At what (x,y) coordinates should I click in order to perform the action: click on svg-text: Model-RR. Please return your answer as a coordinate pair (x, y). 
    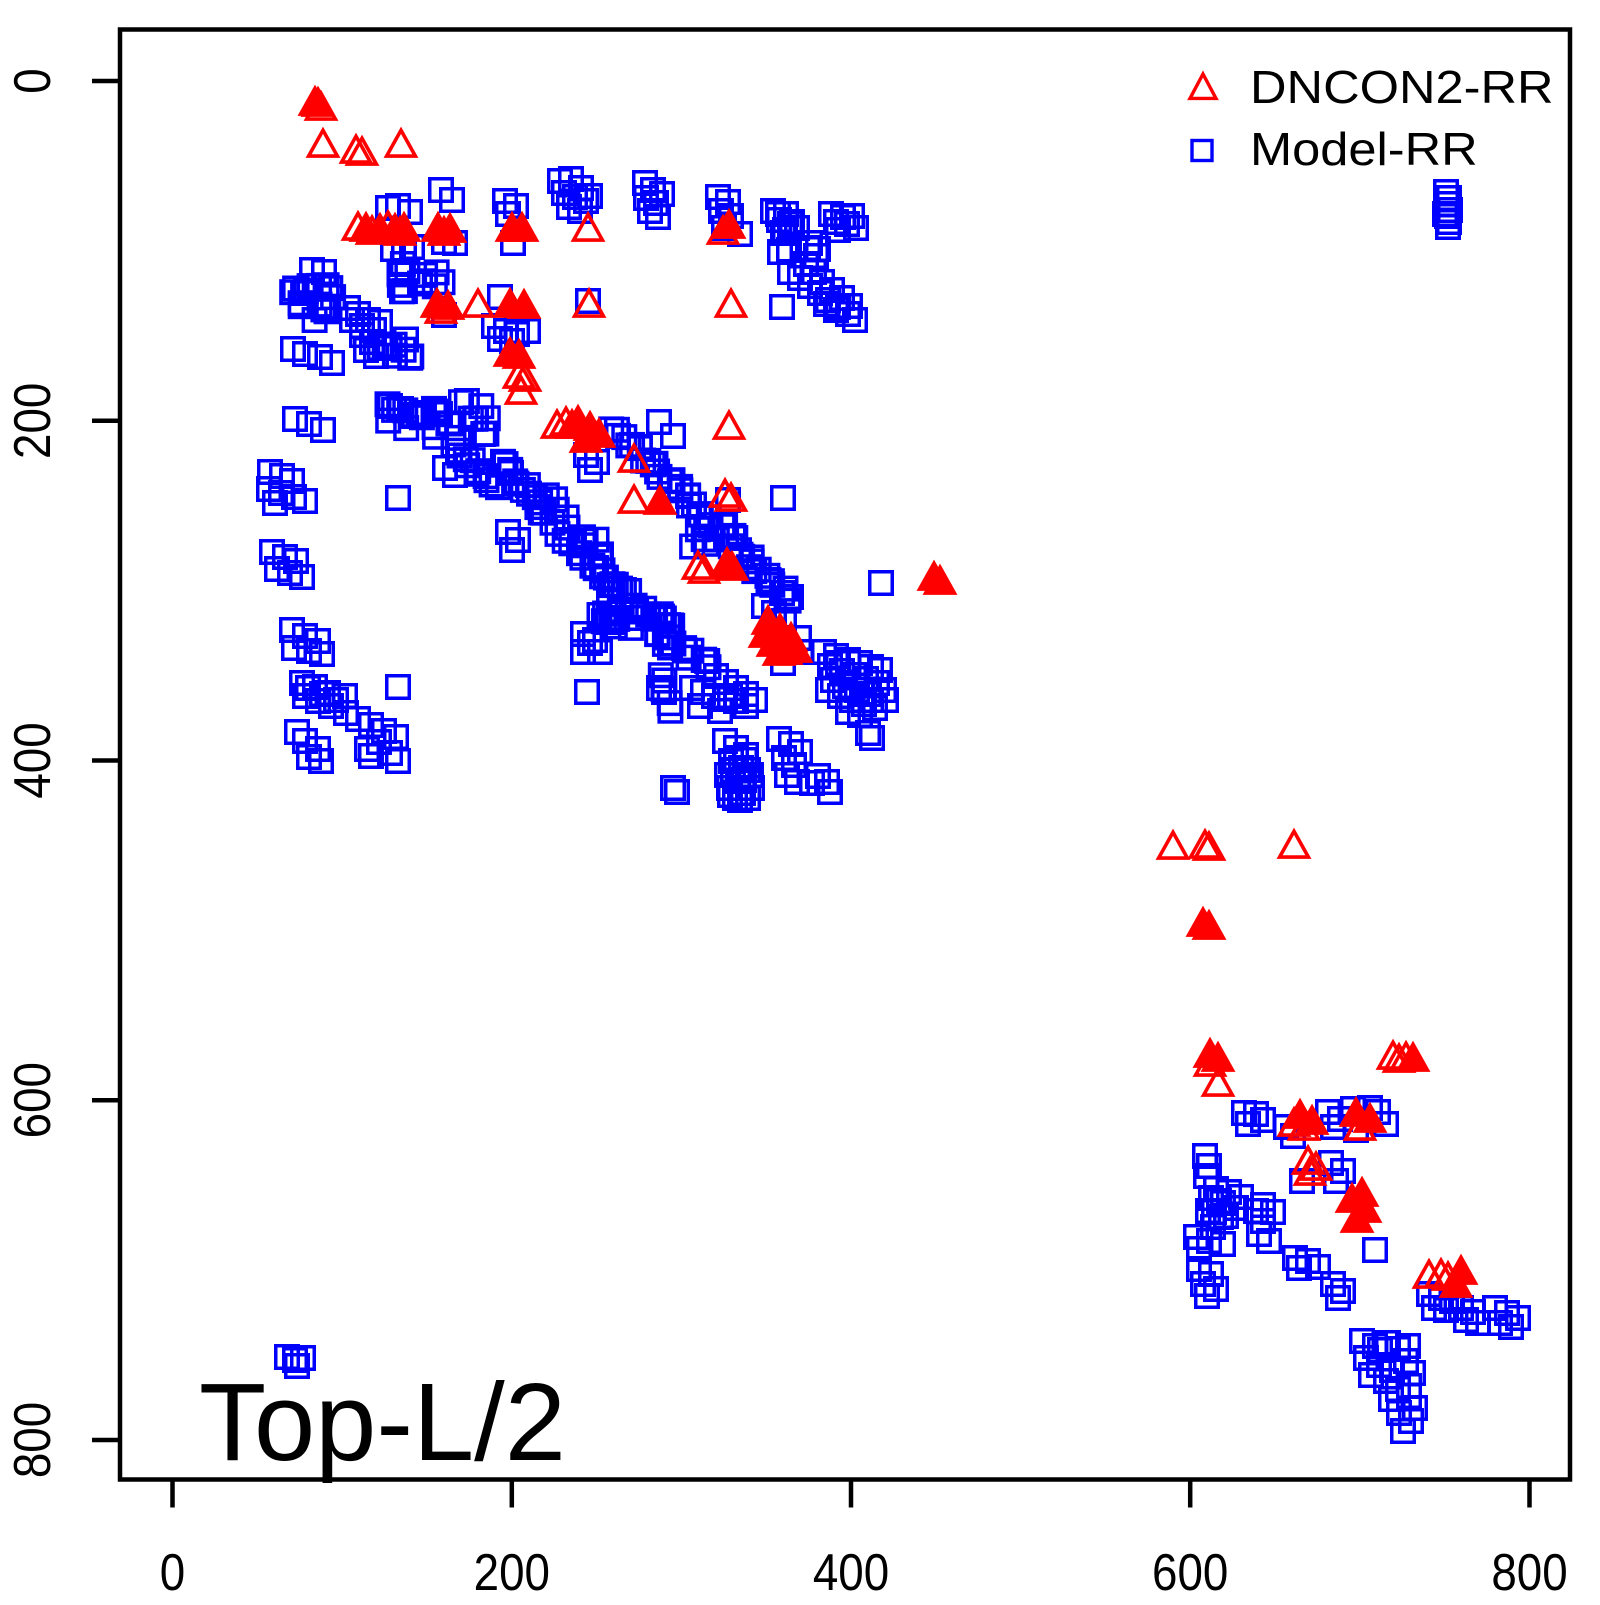
    Looking at the image, I should click on (1364, 149).